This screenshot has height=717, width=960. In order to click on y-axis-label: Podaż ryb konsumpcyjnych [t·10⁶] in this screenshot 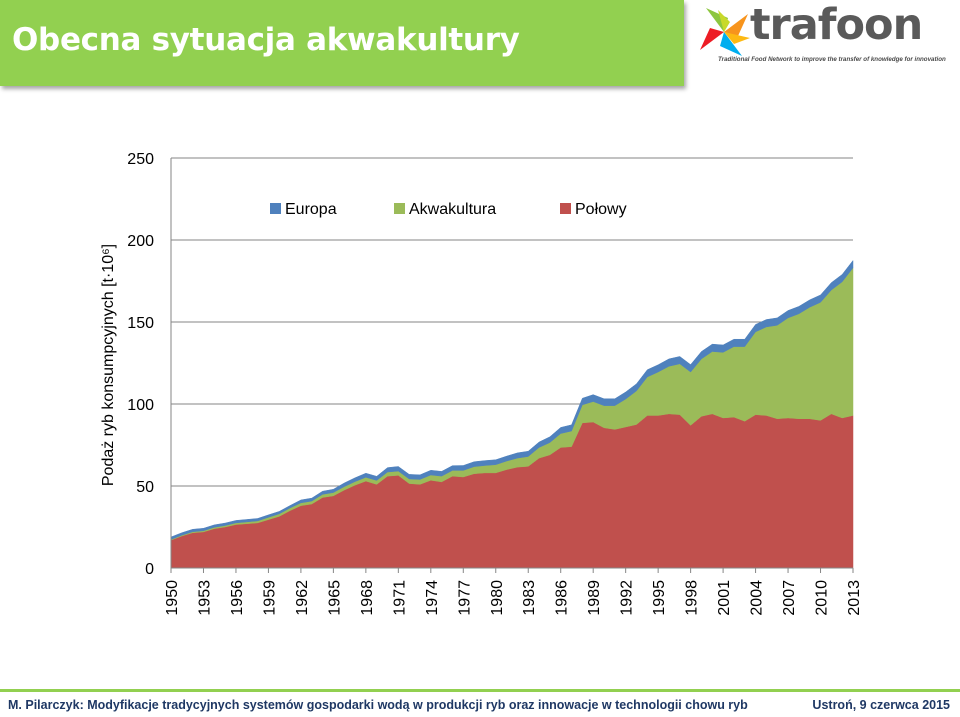, I will do `click(108, 365)`.